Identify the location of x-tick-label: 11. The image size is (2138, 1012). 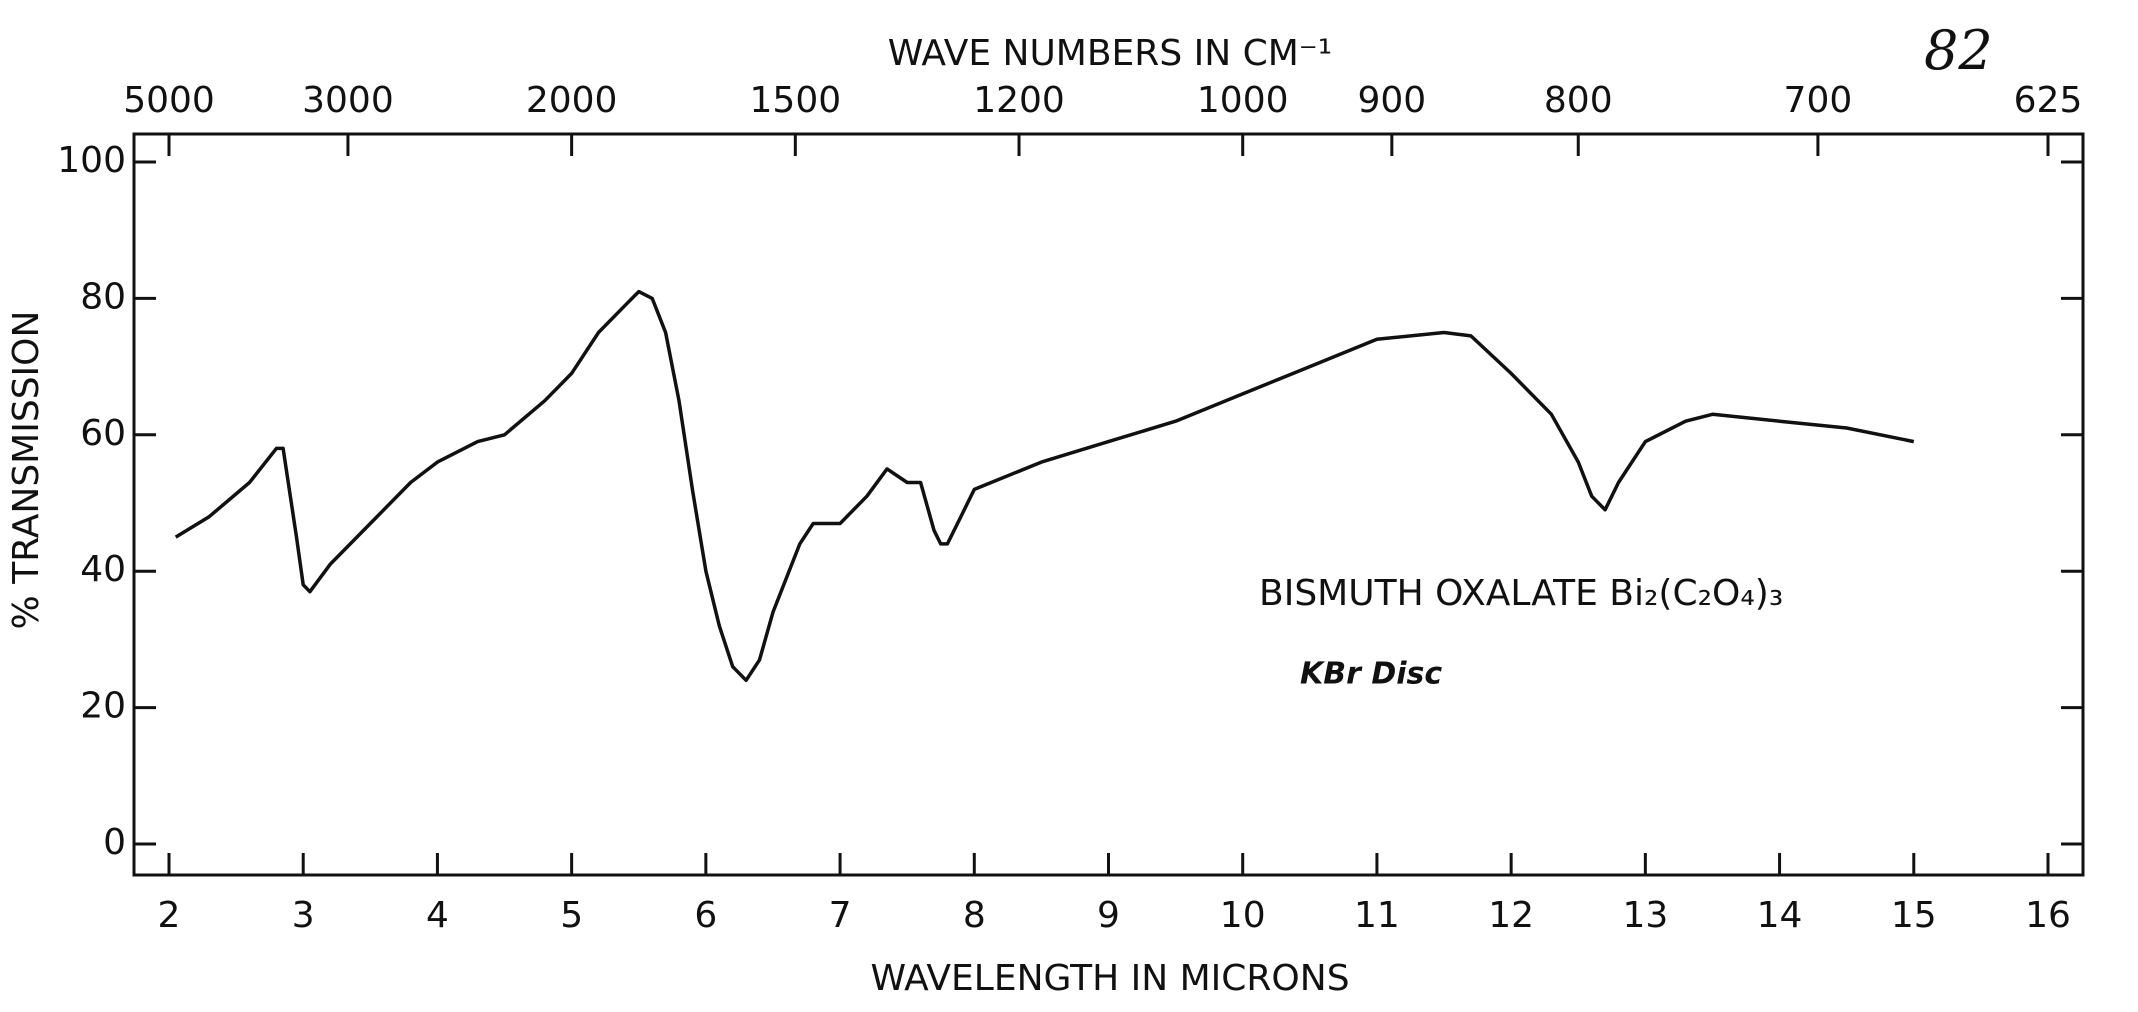
(1377, 915).